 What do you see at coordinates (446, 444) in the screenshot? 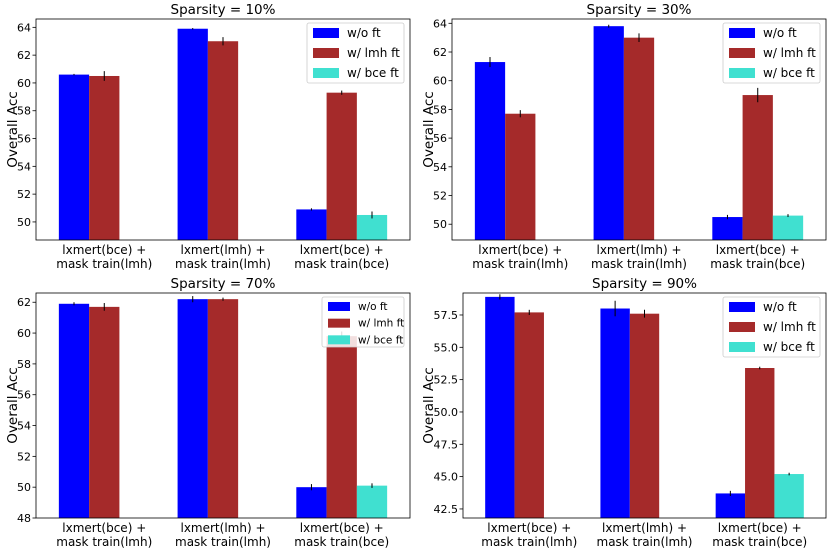
I see `y-tick-label: 47.5` at bounding box center [446, 444].